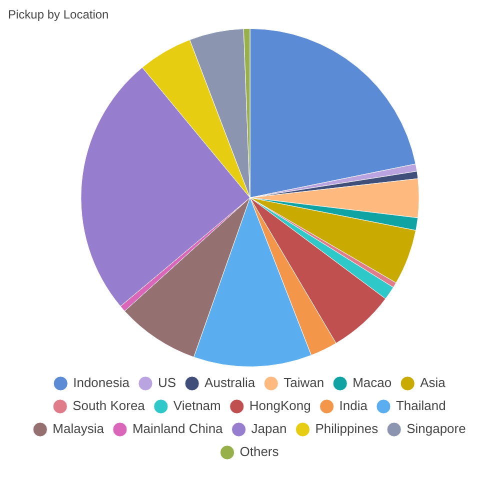  Describe the element at coordinates (109, 406) in the screenshot. I see `legend-label: South Korea` at that location.